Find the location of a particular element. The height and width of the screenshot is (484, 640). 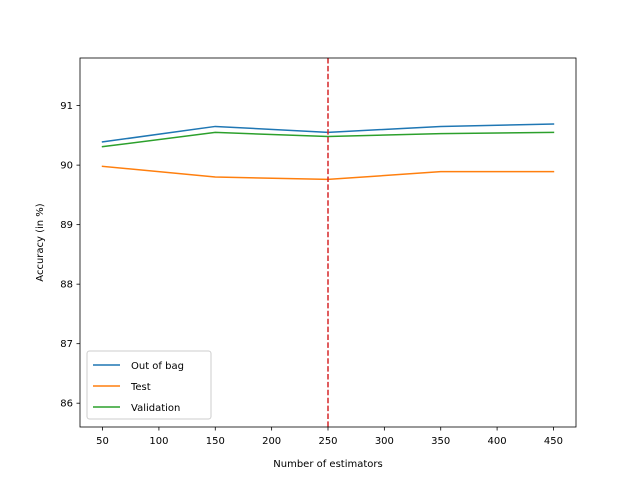

x-tick-label: 50 is located at coordinates (102, 441).